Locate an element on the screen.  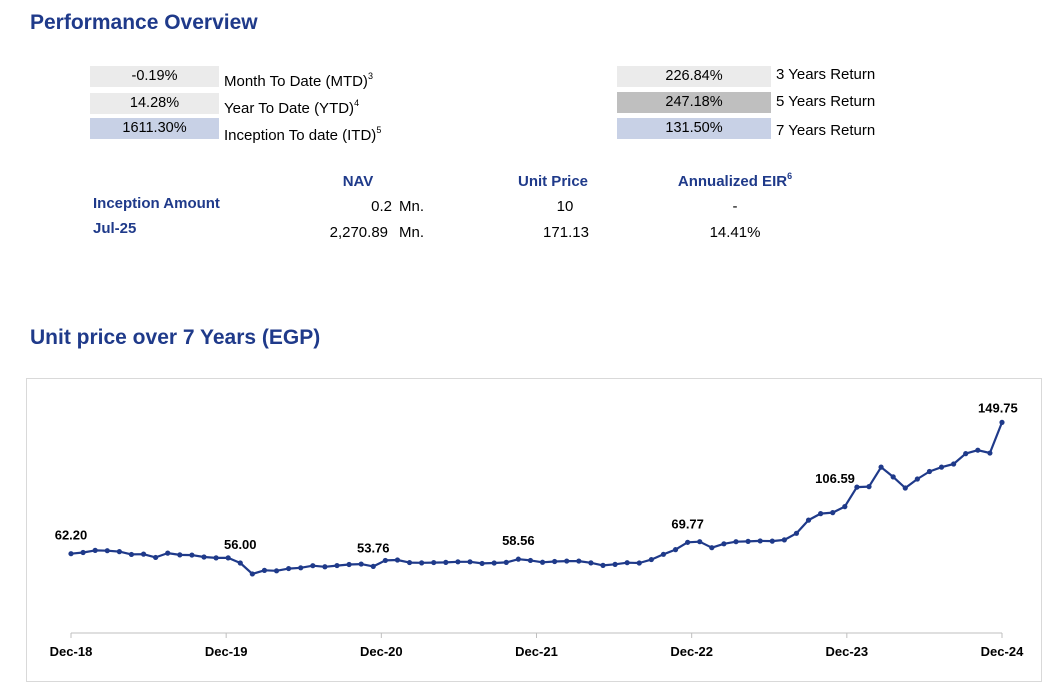
jul-25-nav-value: 2,270.89 is located at coordinates (358, 232).